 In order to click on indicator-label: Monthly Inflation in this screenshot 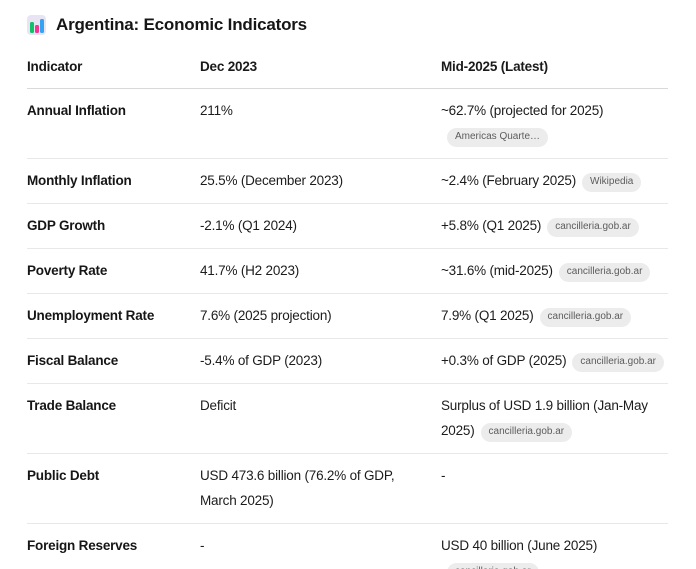, I will do `click(79, 180)`.